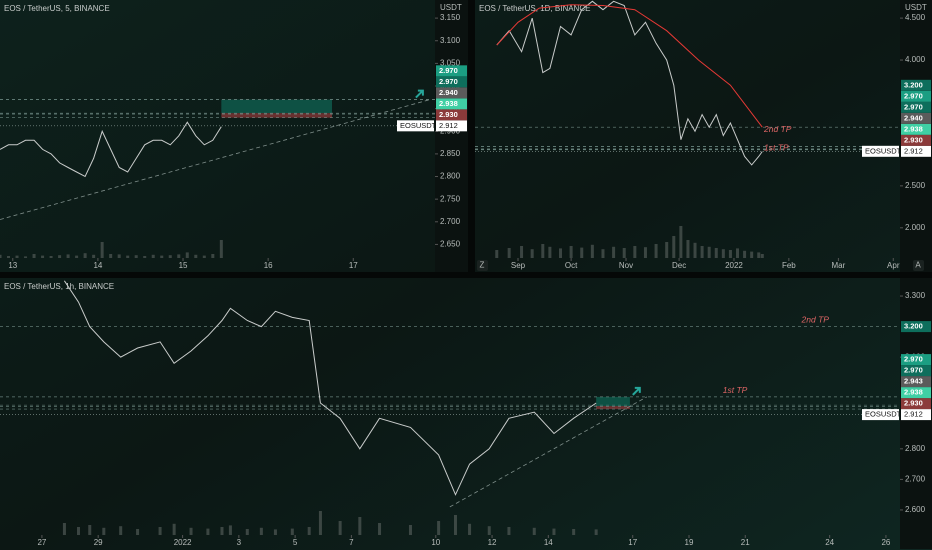  What do you see at coordinates (915, 295) in the screenshot?
I see `y-tick-label: 3.300` at bounding box center [915, 295].